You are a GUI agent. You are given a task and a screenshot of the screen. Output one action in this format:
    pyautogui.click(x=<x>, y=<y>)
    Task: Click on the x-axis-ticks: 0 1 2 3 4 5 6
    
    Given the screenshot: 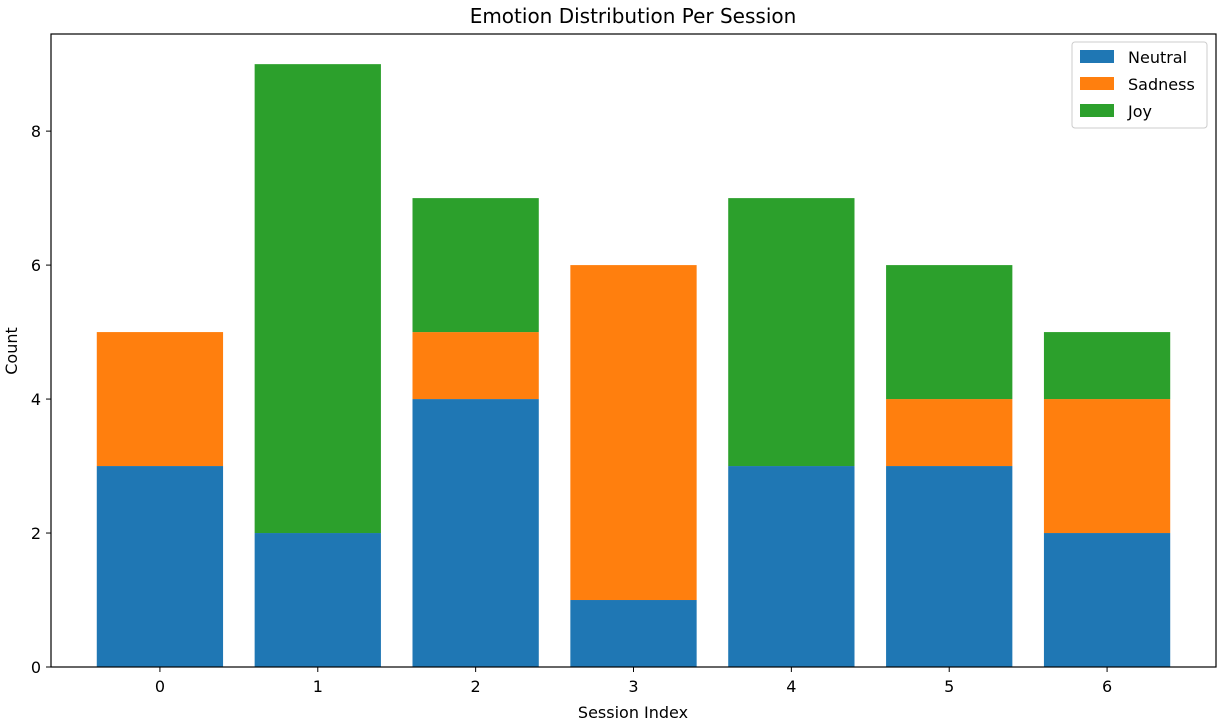 What is the action you would take?
    pyautogui.click(x=633, y=681)
    